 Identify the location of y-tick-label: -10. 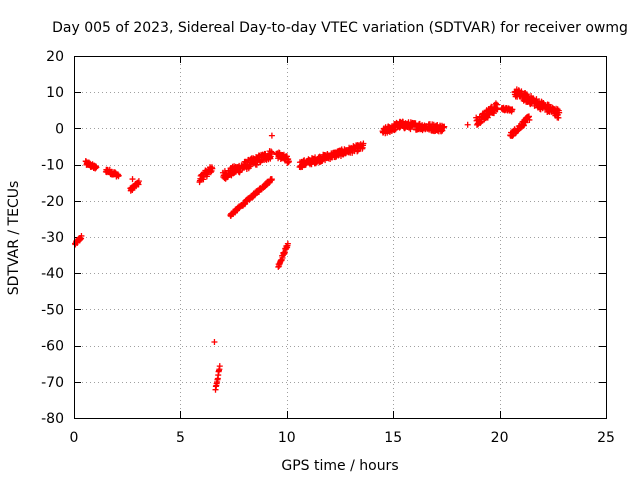
(52, 166).